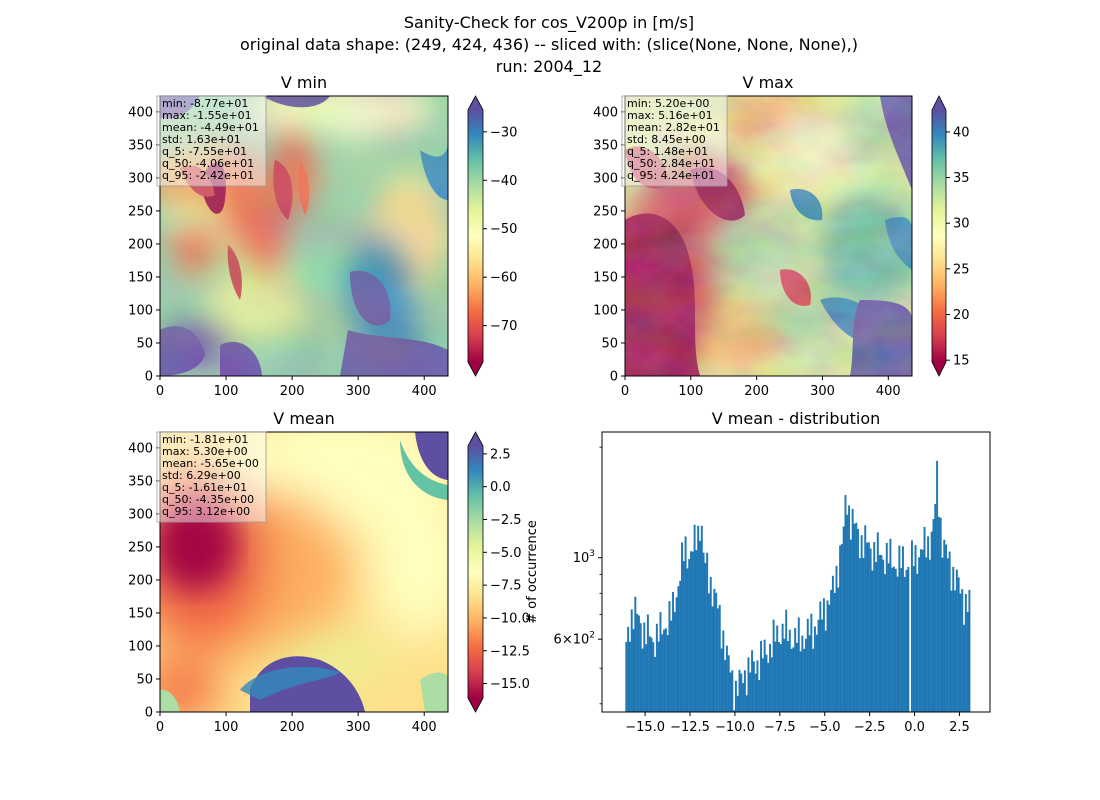 The height and width of the screenshot is (800, 1100). Describe the element at coordinates (500, 454) in the screenshot. I see `colorbar-tick-label: 2.5` at that location.